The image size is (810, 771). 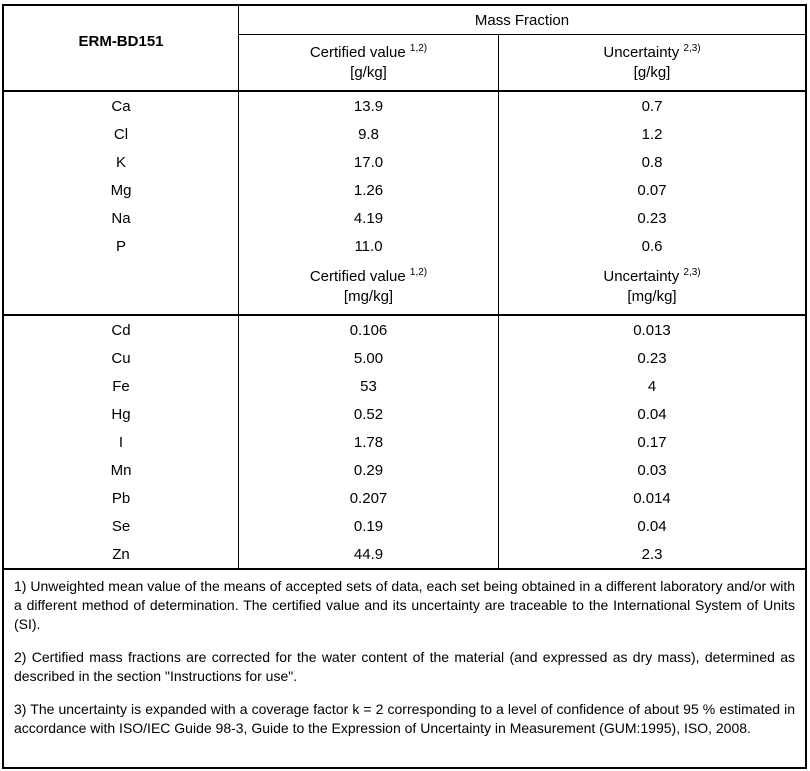 What do you see at coordinates (121, 386) in the screenshot?
I see `element-cell: Fe` at bounding box center [121, 386].